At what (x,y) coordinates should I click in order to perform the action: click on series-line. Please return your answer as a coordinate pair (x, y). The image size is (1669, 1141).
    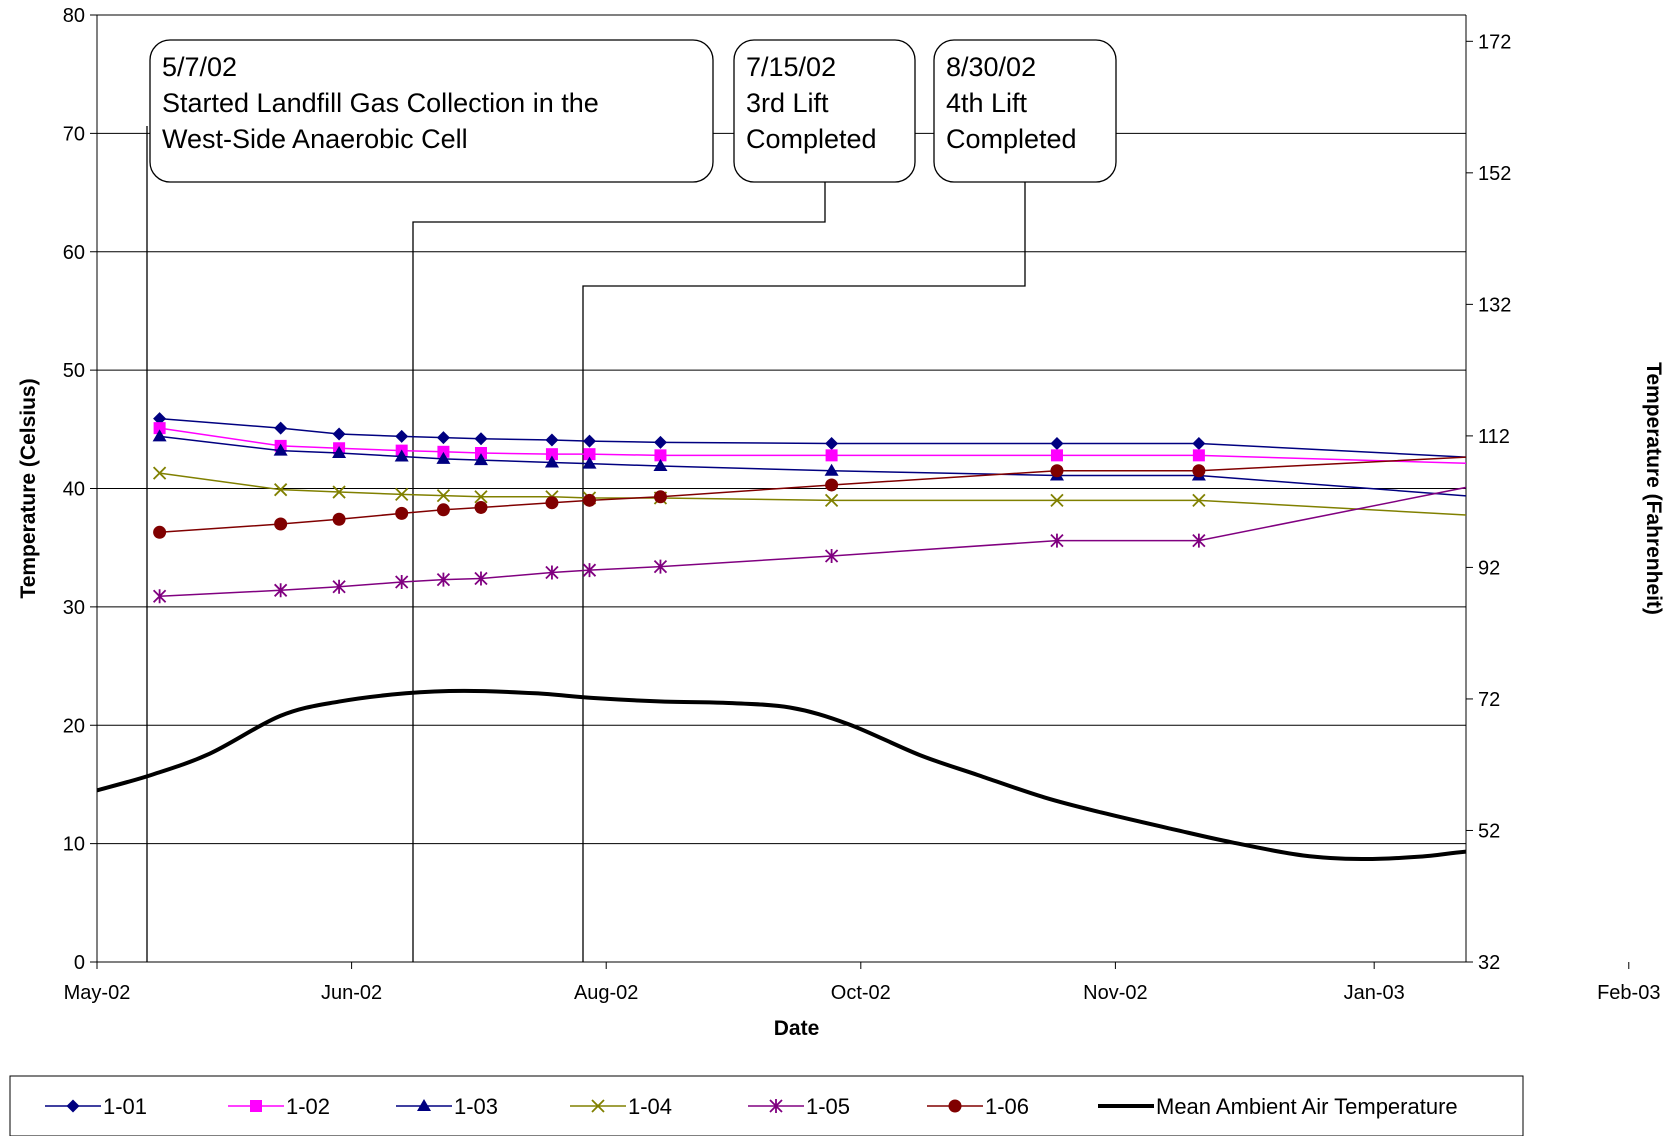
    Looking at the image, I should click on (812, 541).